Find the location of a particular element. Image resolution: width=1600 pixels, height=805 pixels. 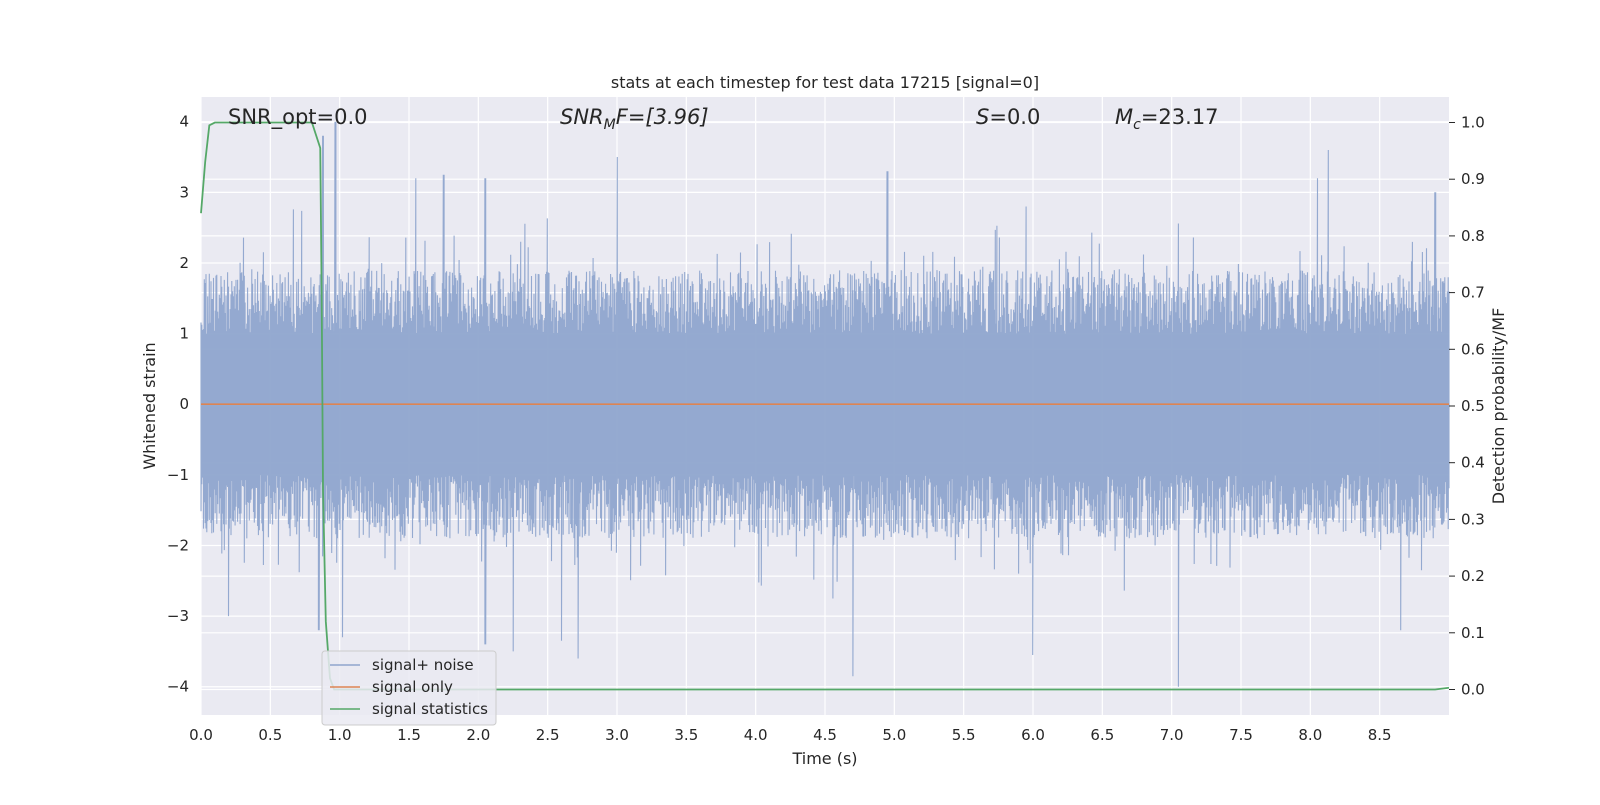

y-axis-ticks-right: 1.0 0.9 0.8 0.7 0.6 0.5 0.4 0.3 0.2 0.1 0.0 is located at coordinates (1467, 406).